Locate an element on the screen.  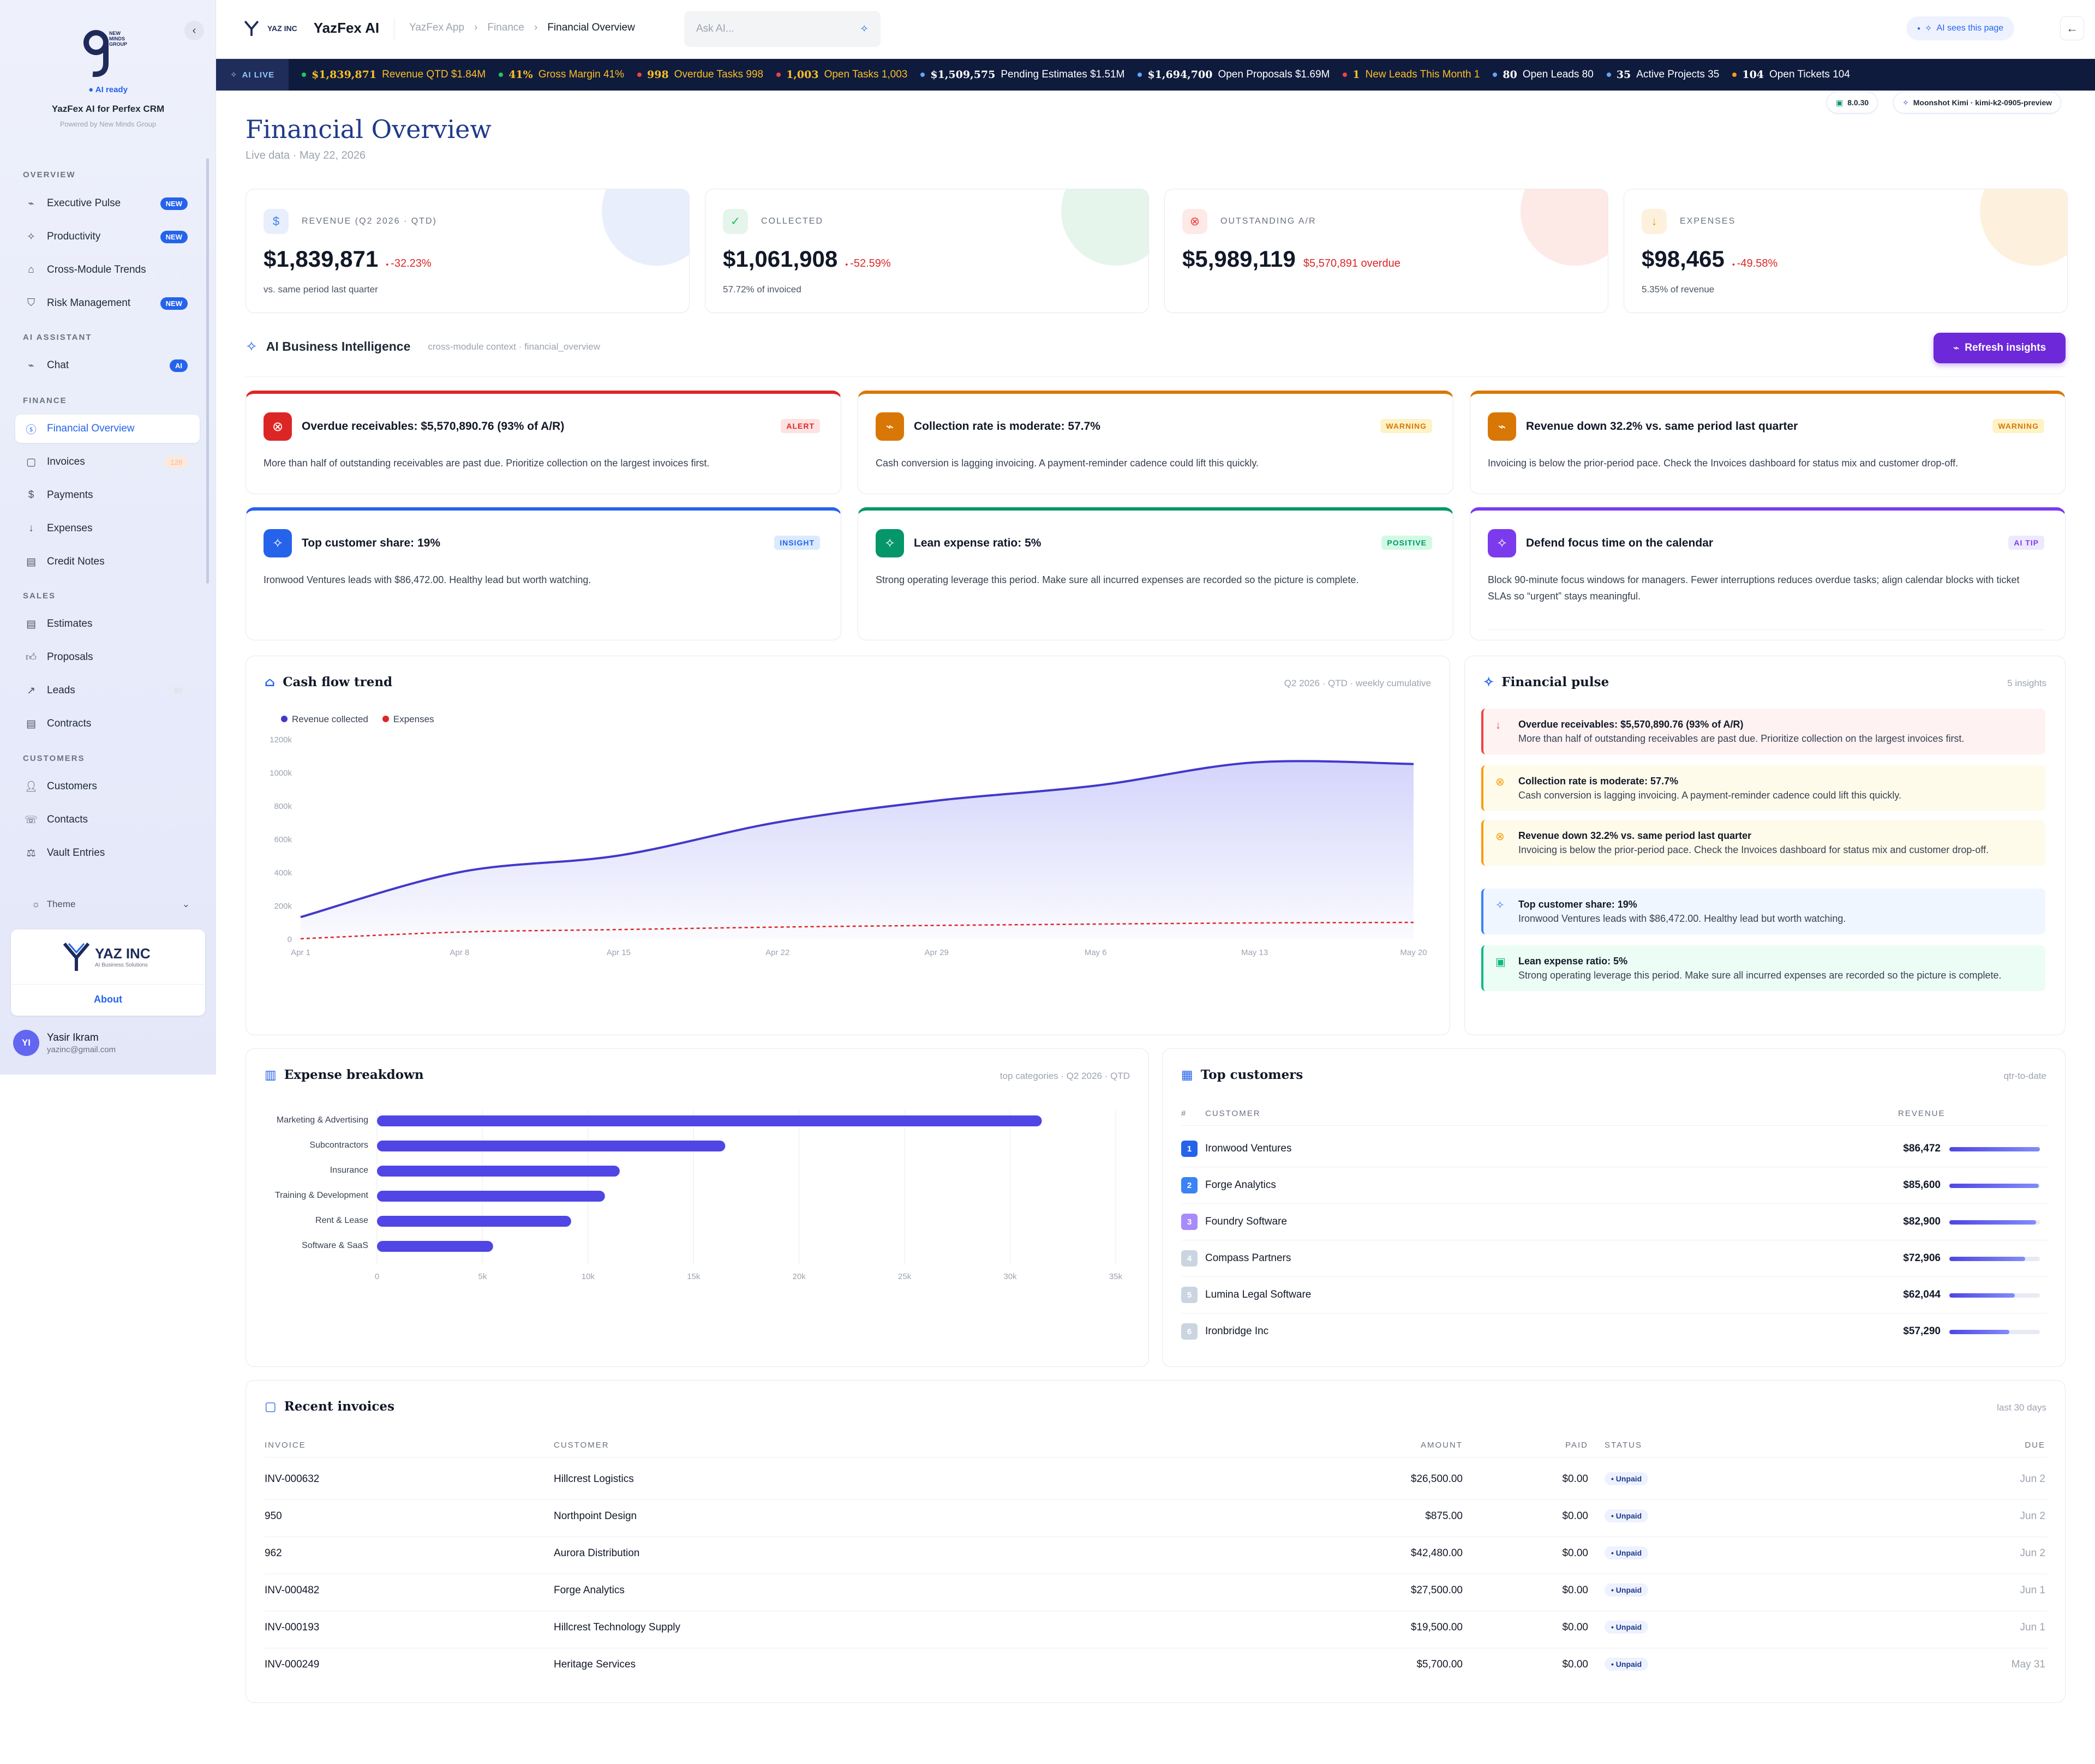
sidebar-scrollbar is located at coordinates (207, 371).